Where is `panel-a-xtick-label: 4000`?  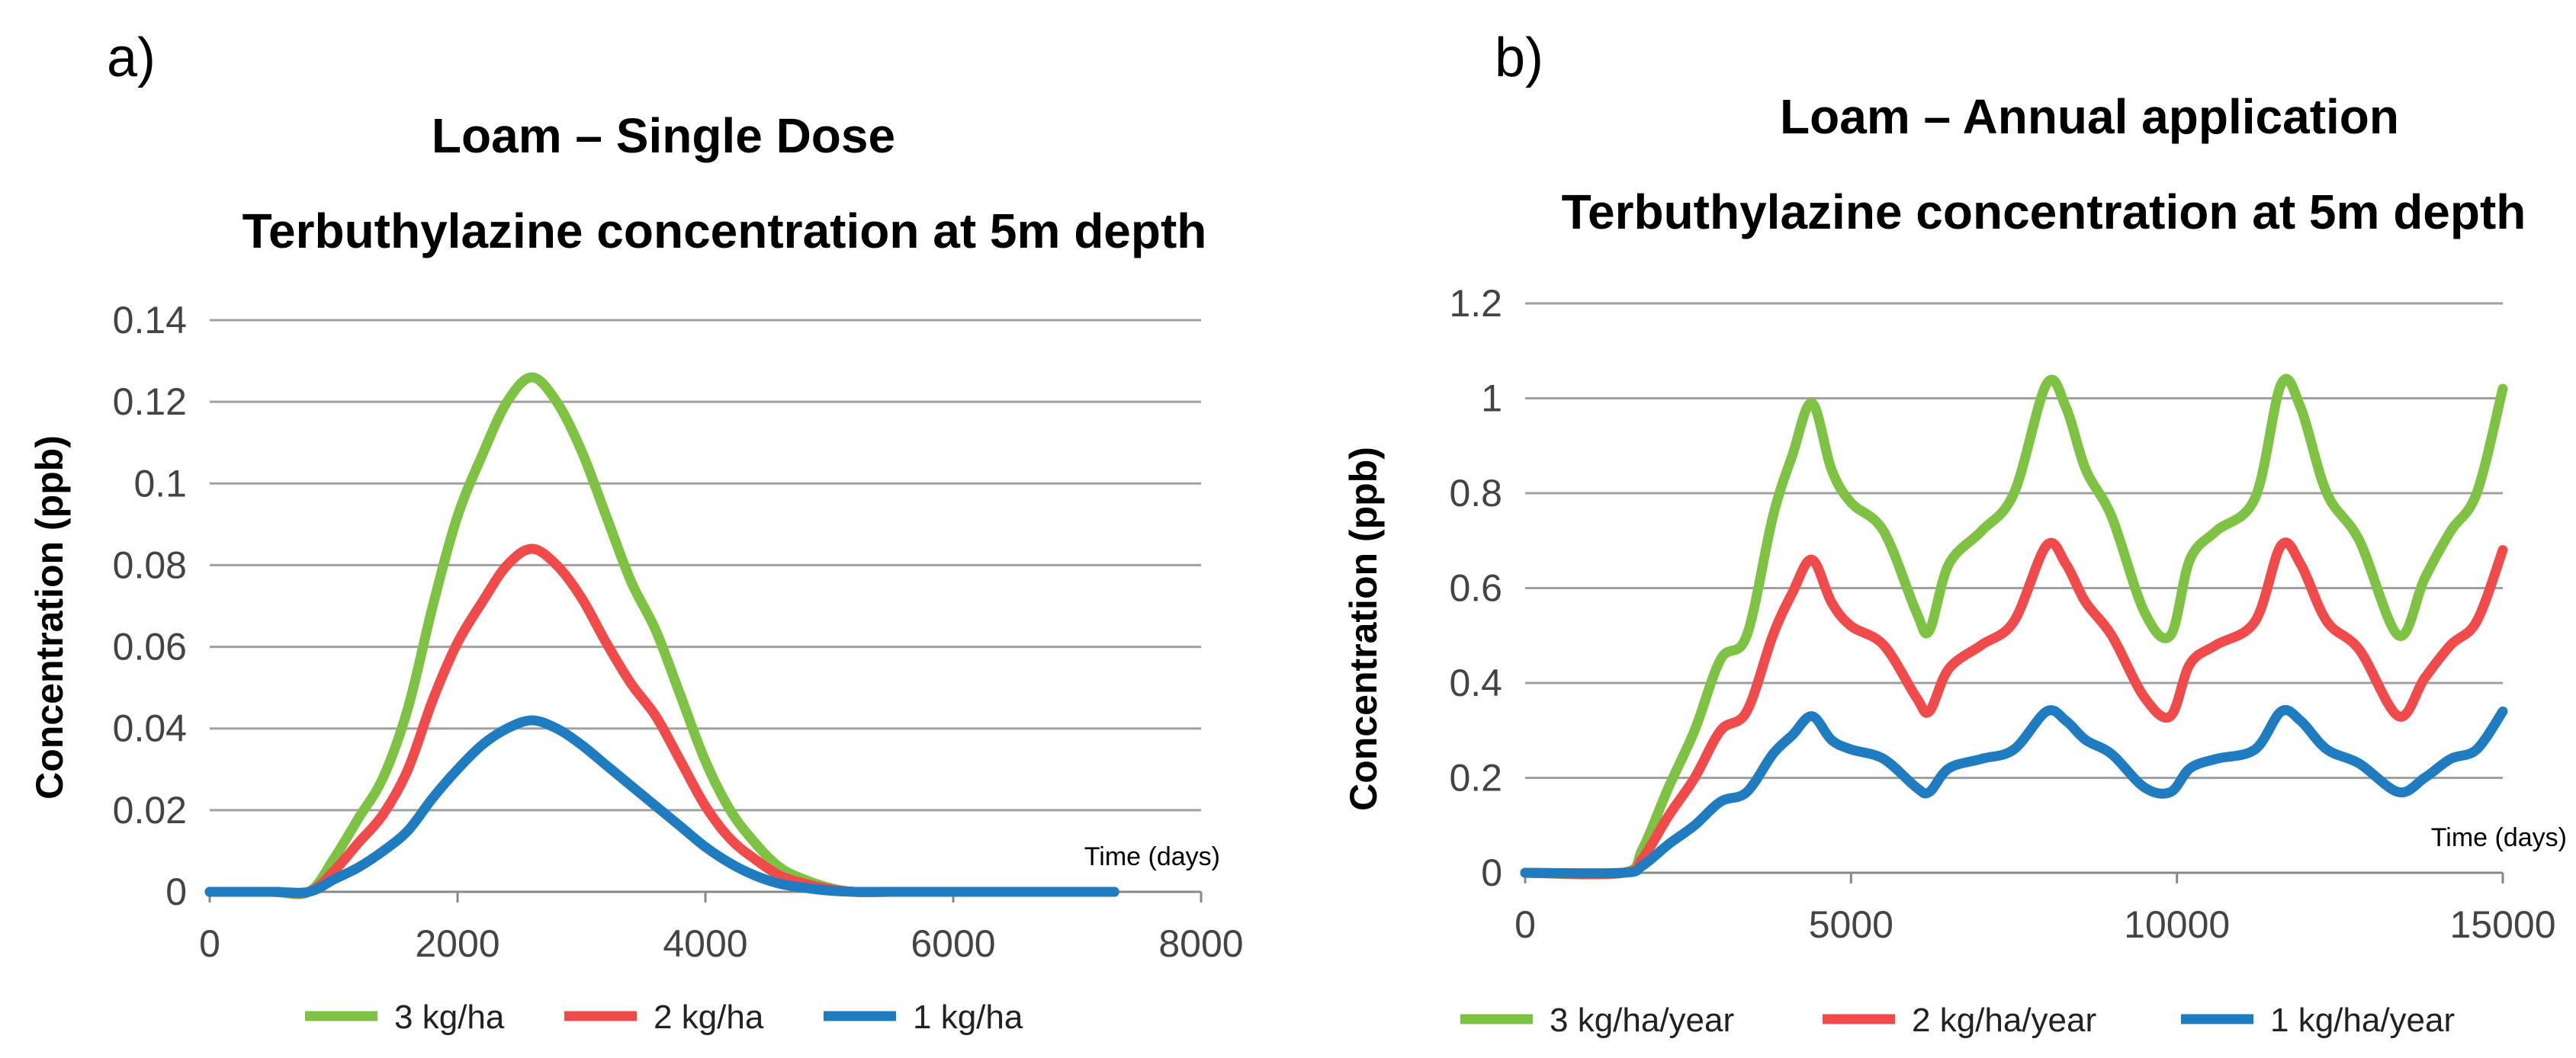
panel-a-xtick-label: 4000 is located at coordinates (705, 944).